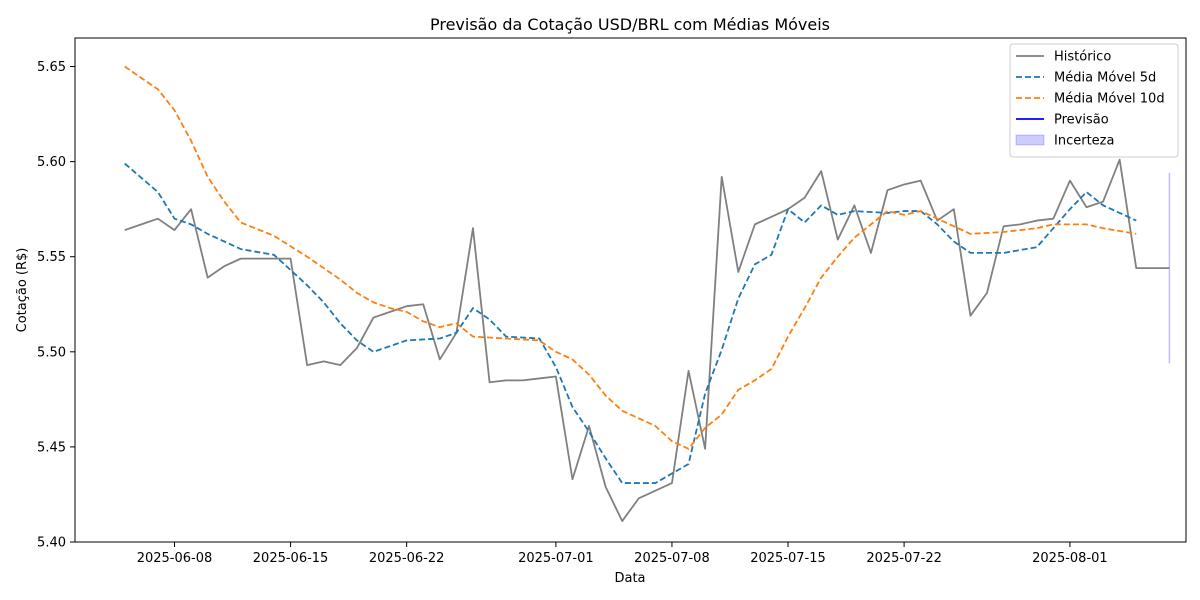 The width and height of the screenshot is (1200, 600). What do you see at coordinates (51, 67) in the screenshot?
I see `y-tick-label: 5.65` at bounding box center [51, 67].